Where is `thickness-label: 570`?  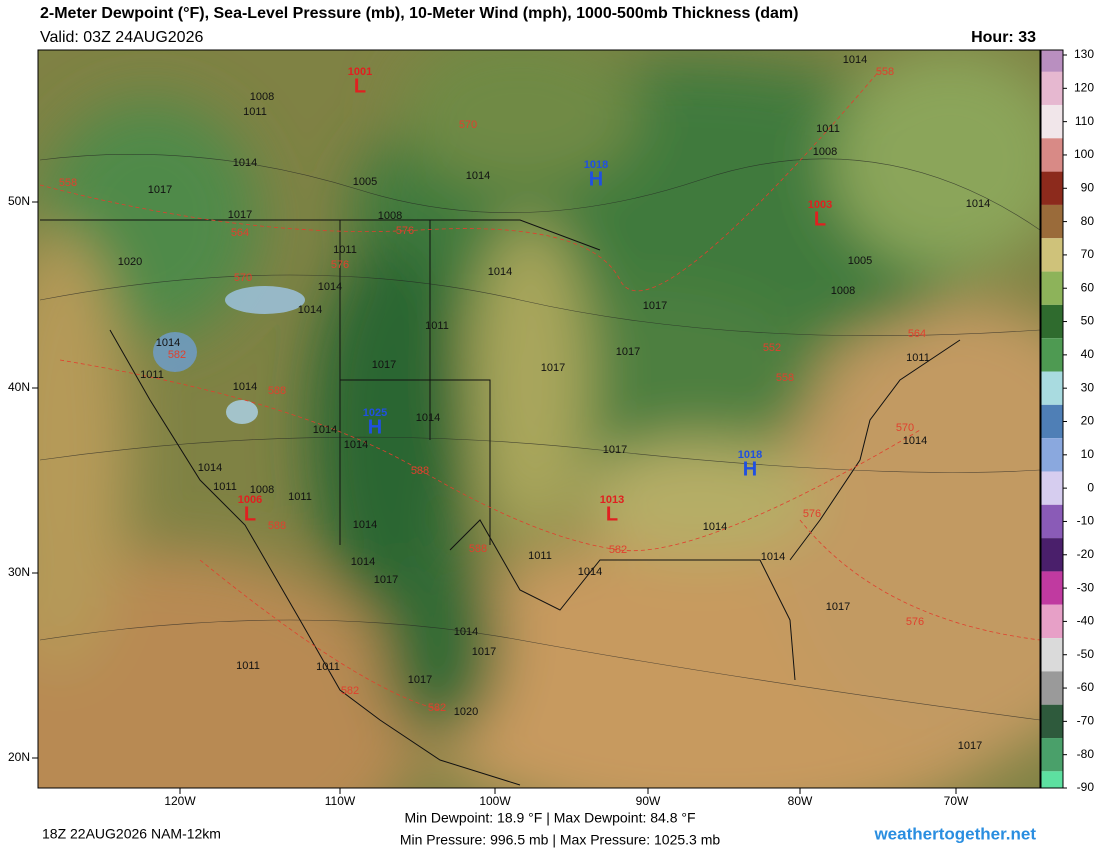 thickness-label: 570 is located at coordinates (243, 278).